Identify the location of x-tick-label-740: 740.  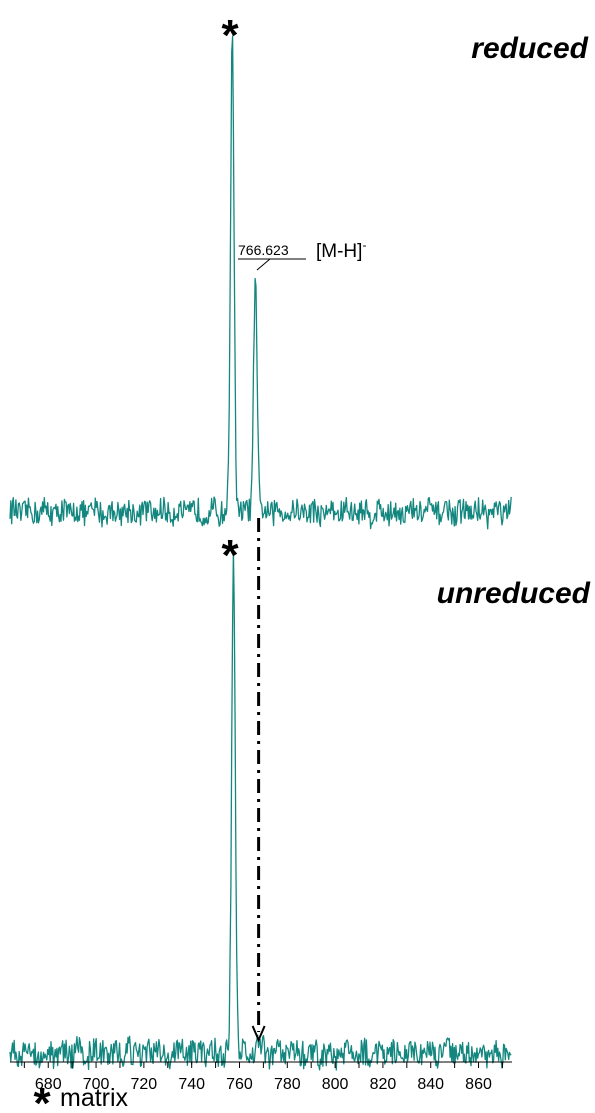
(191, 1084).